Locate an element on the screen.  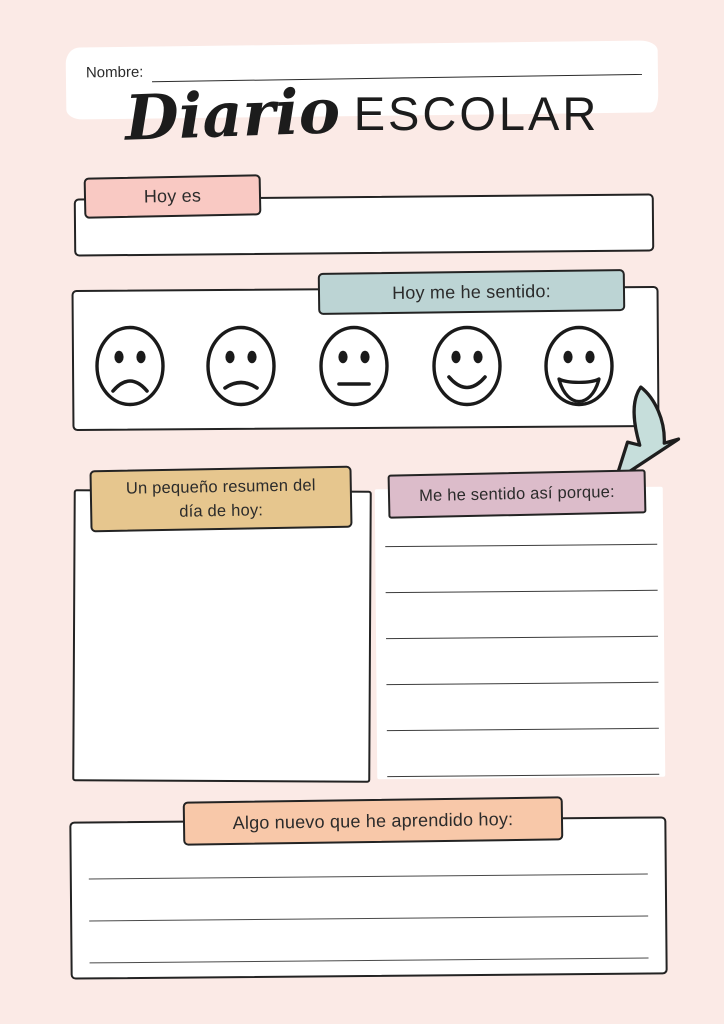
arrow-to-reason is located at coordinates (651, 436).